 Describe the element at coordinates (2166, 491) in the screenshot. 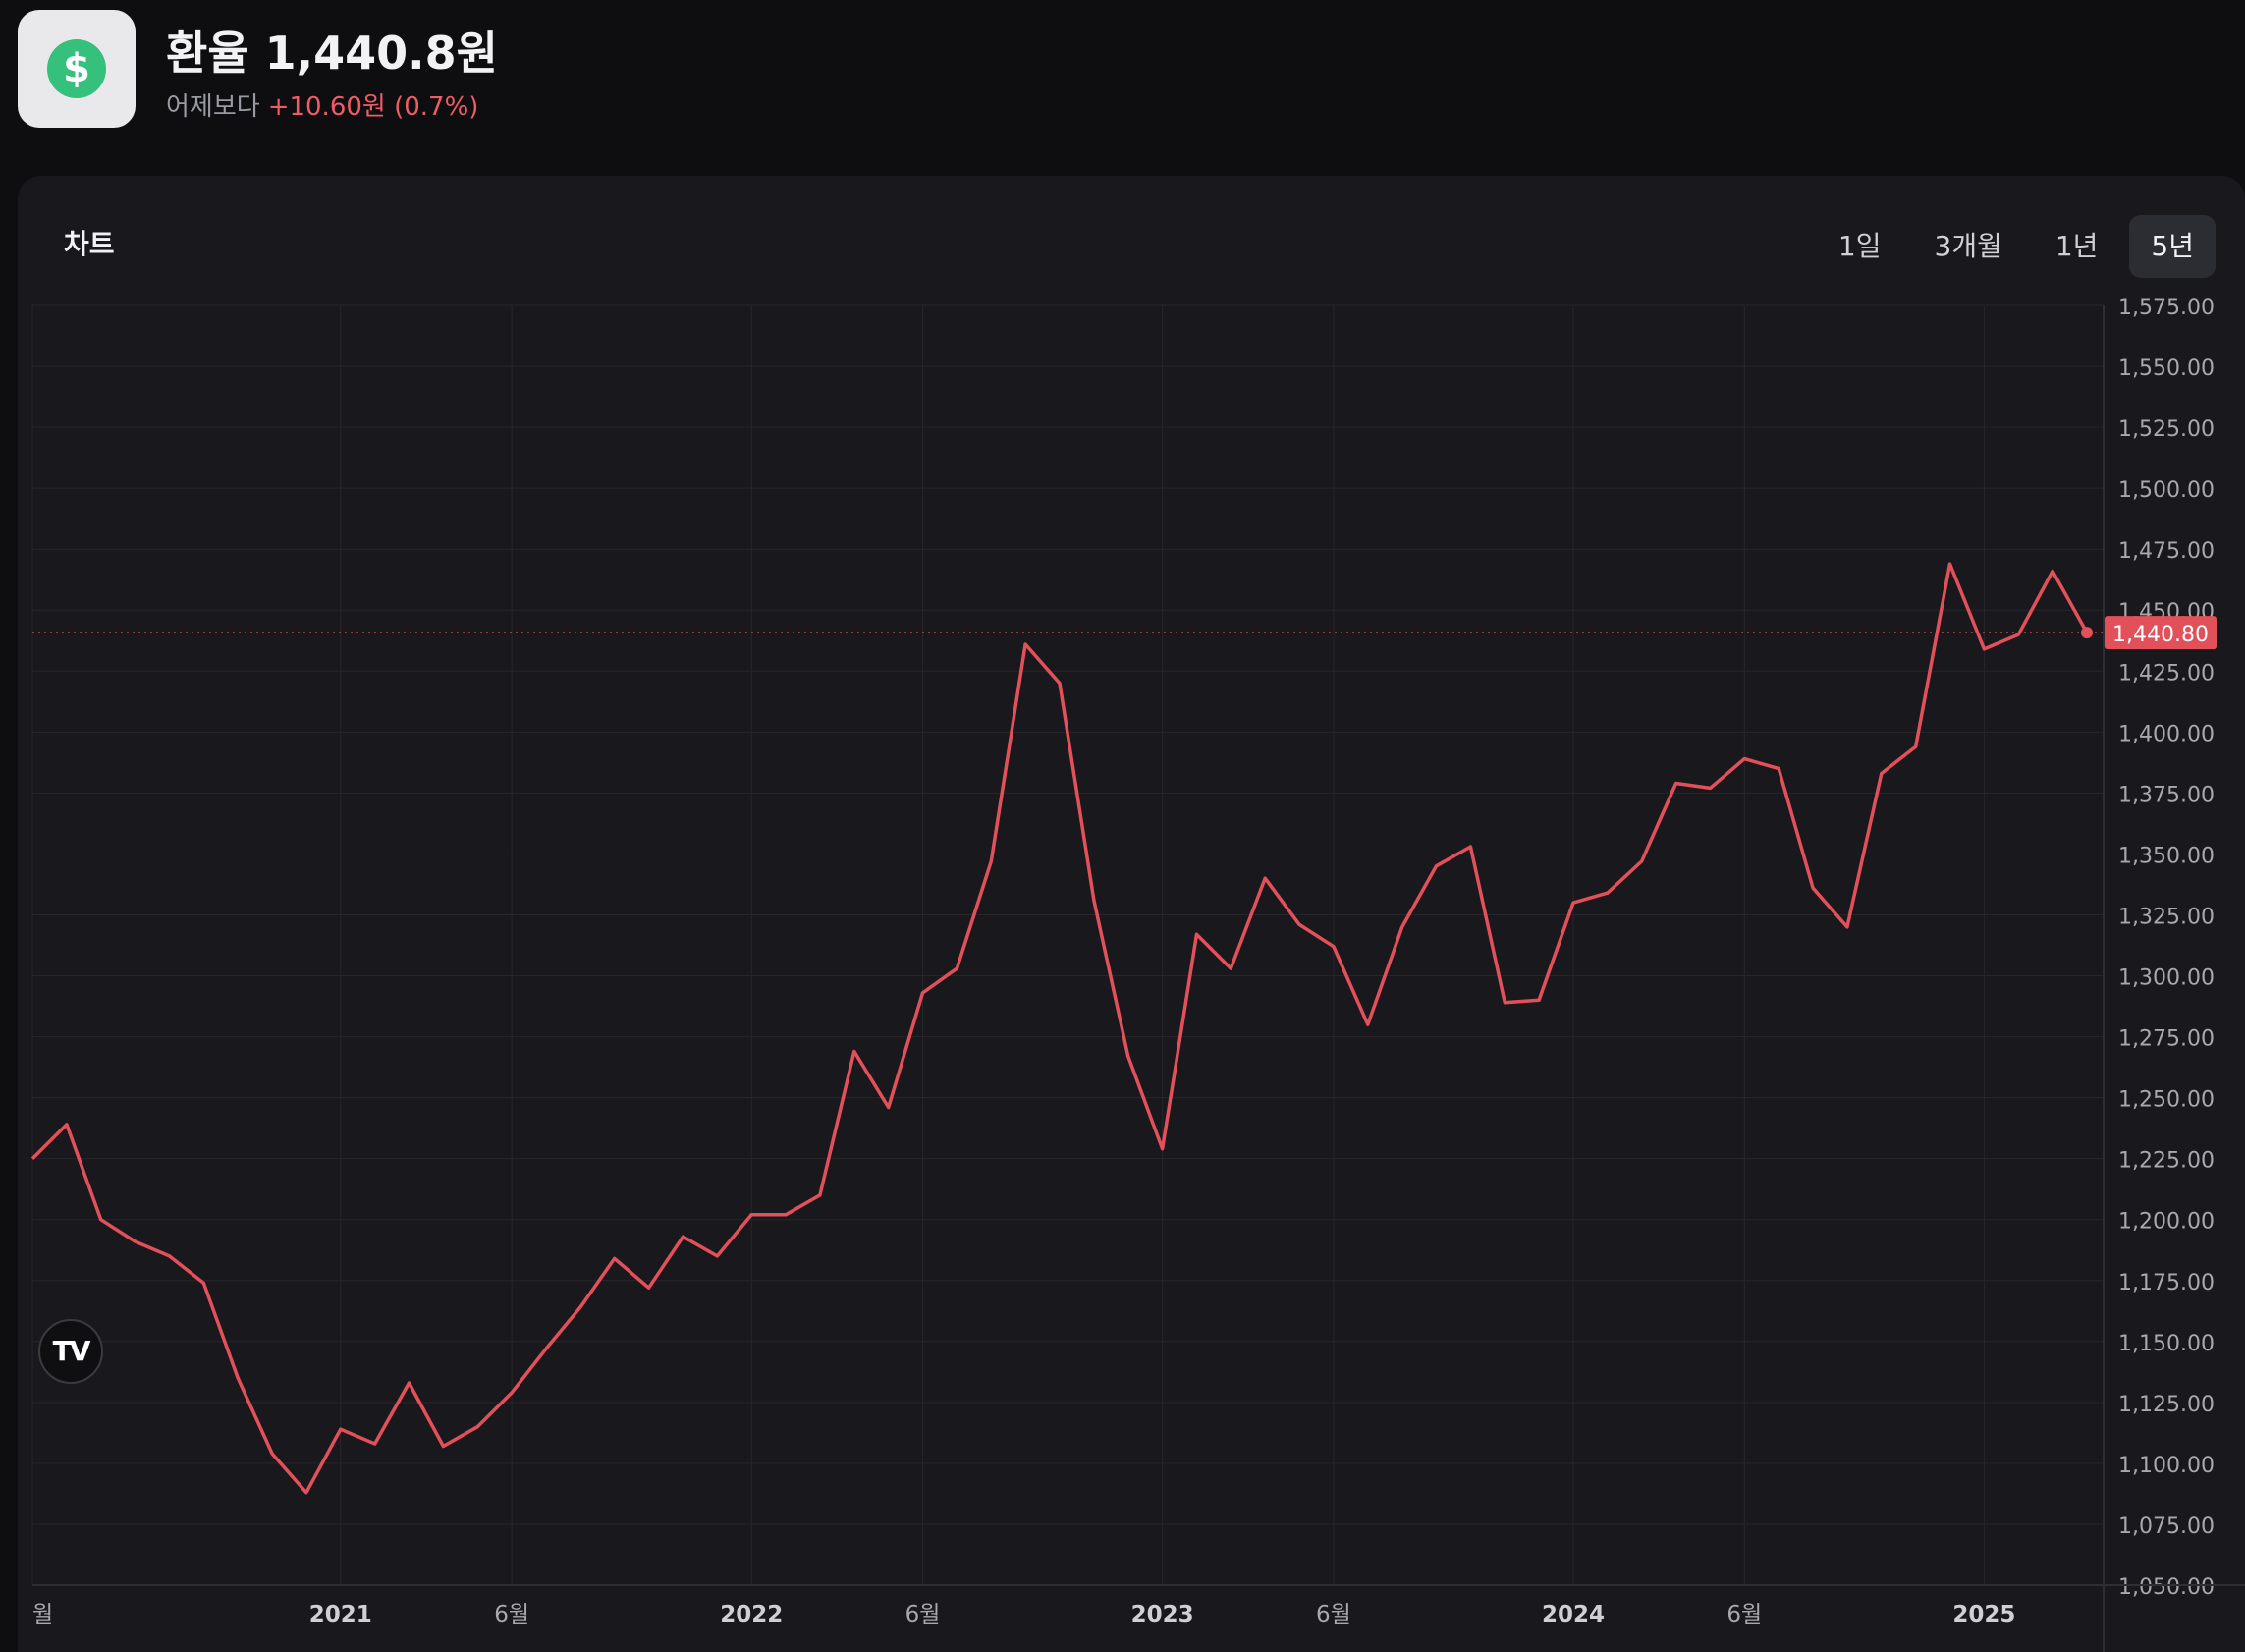

I see `y-tick-label: 1,500.00` at that location.